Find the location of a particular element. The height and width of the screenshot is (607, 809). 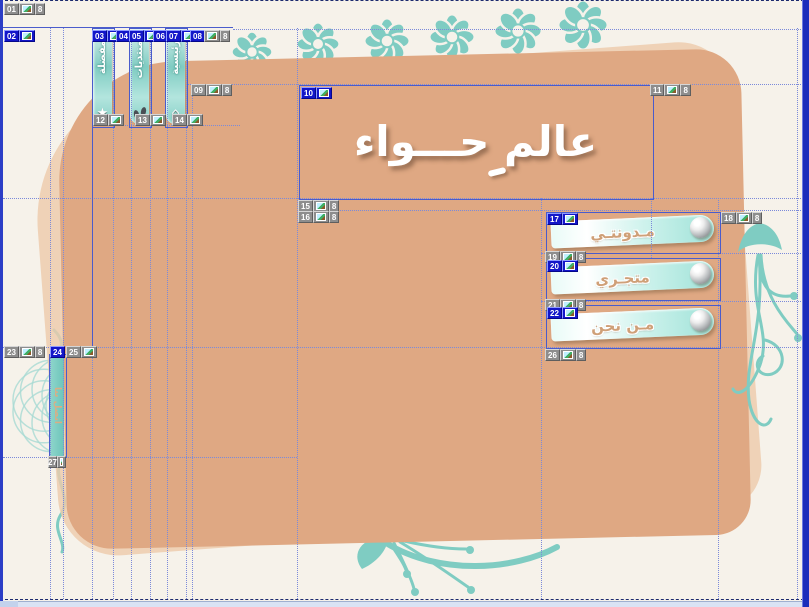

slice-badge-12: 12 is located at coordinates (108, 120).